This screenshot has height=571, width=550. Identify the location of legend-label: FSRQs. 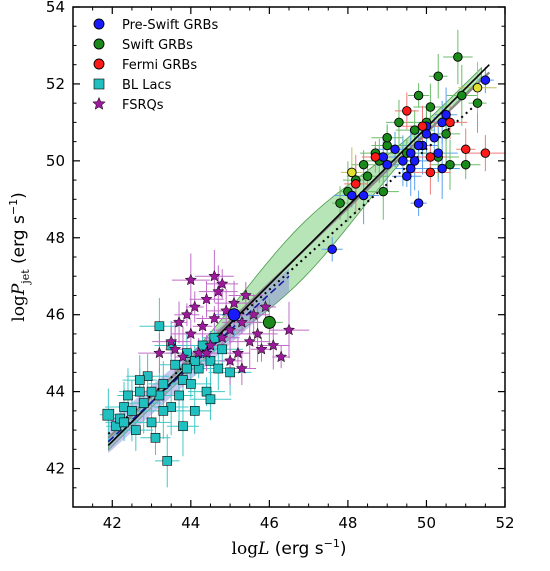
(143, 105).